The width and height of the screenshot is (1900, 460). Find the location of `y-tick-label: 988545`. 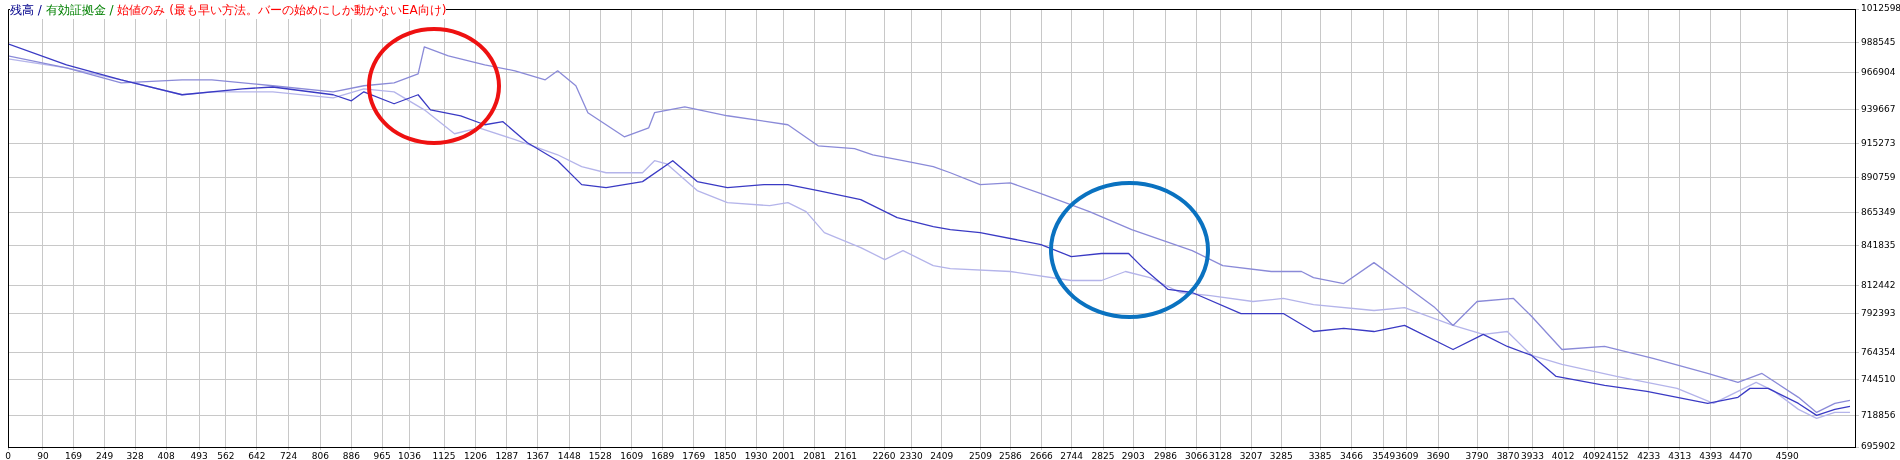

y-tick-label: 988545 is located at coordinates (1878, 41).